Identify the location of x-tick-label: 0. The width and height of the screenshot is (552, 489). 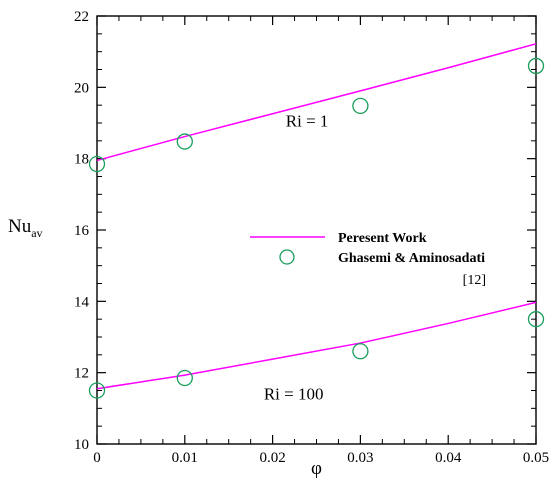
(97, 458).